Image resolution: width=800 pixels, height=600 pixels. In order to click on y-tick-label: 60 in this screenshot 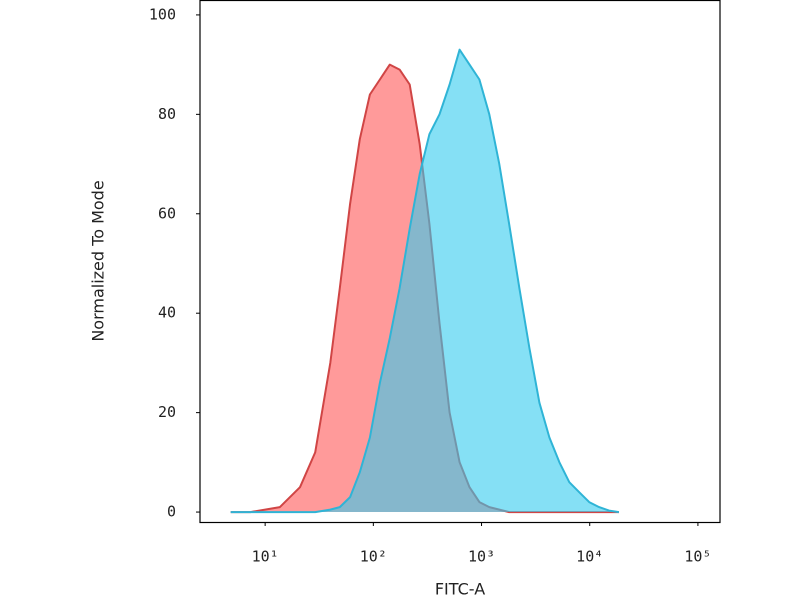, I will do `click(167, 213)`.